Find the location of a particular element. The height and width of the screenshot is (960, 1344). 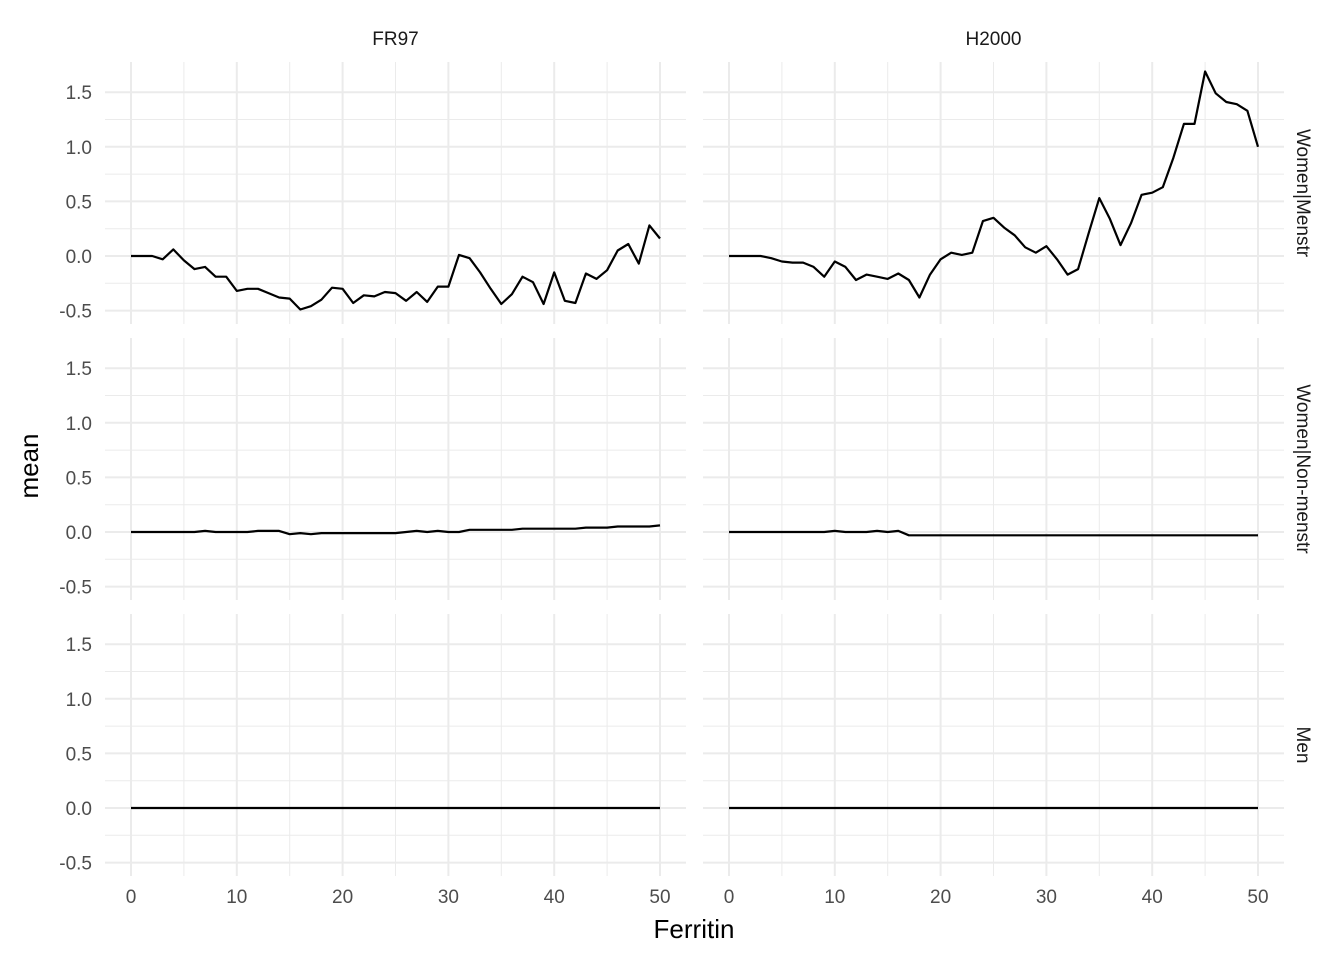

facet-row-label: Men is located at coordinates (1302, 745).